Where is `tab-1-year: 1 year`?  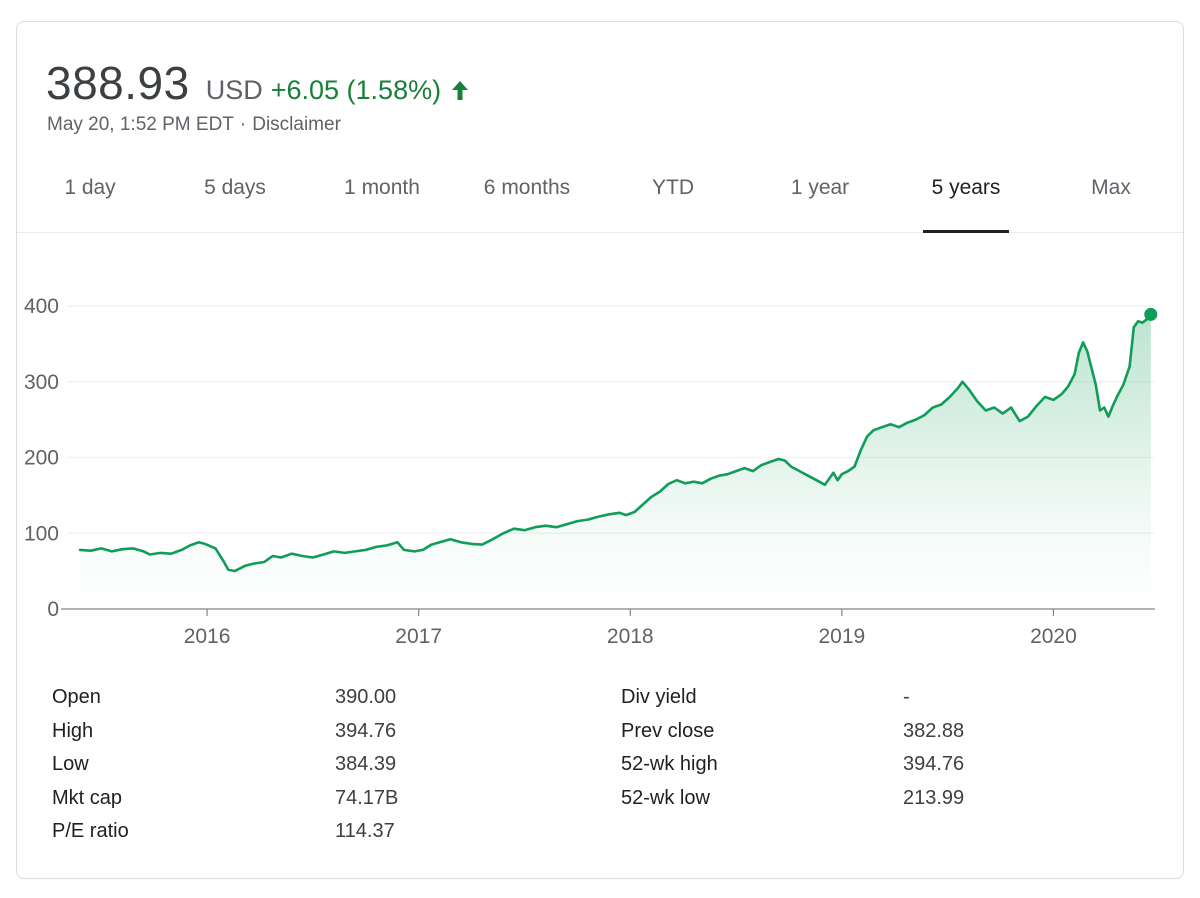 tab-1-year: 1 year is located at coordinates (820, 187).